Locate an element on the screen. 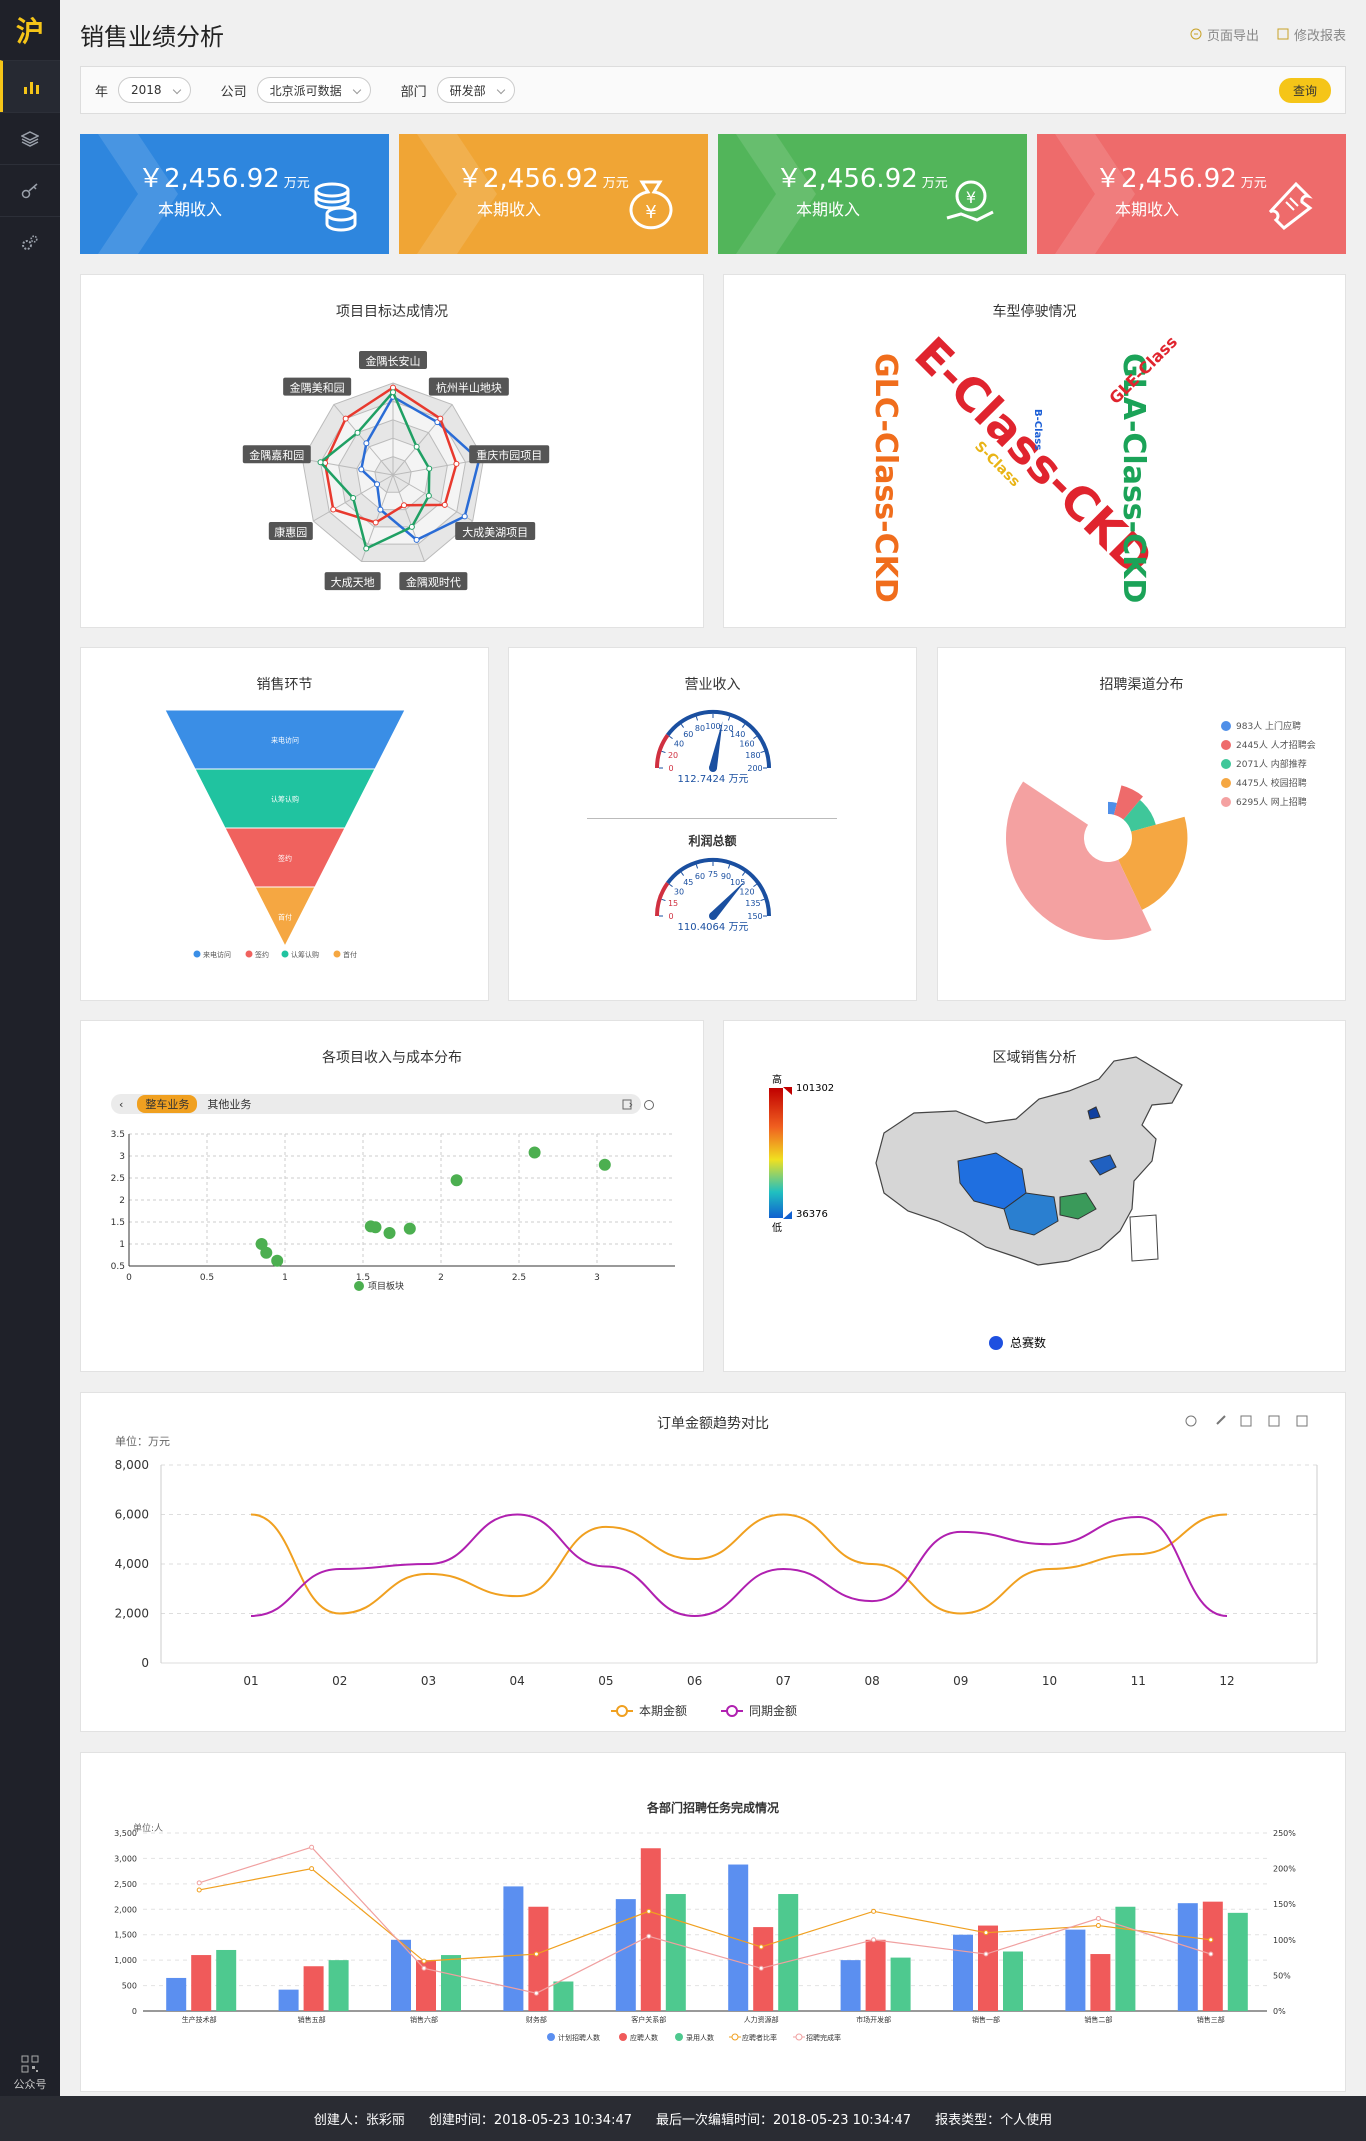  radar-indicator-bg is located at coordinates (317, 386).